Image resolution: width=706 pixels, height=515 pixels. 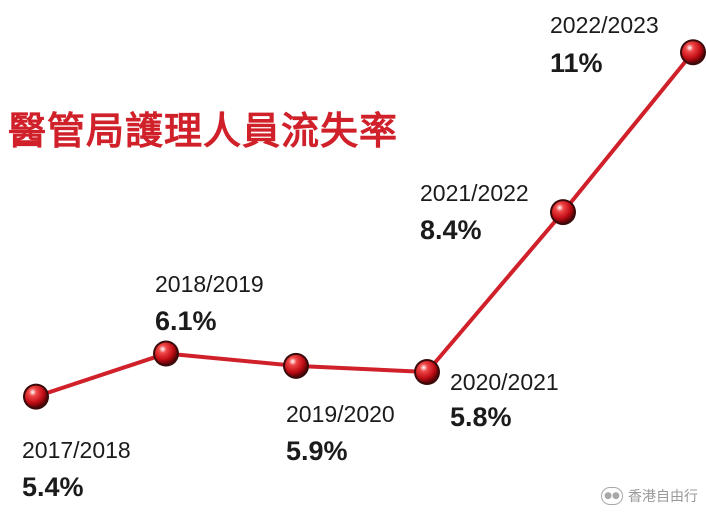 I want to click on data-point-2022-2023, so click(x=693, y=52).